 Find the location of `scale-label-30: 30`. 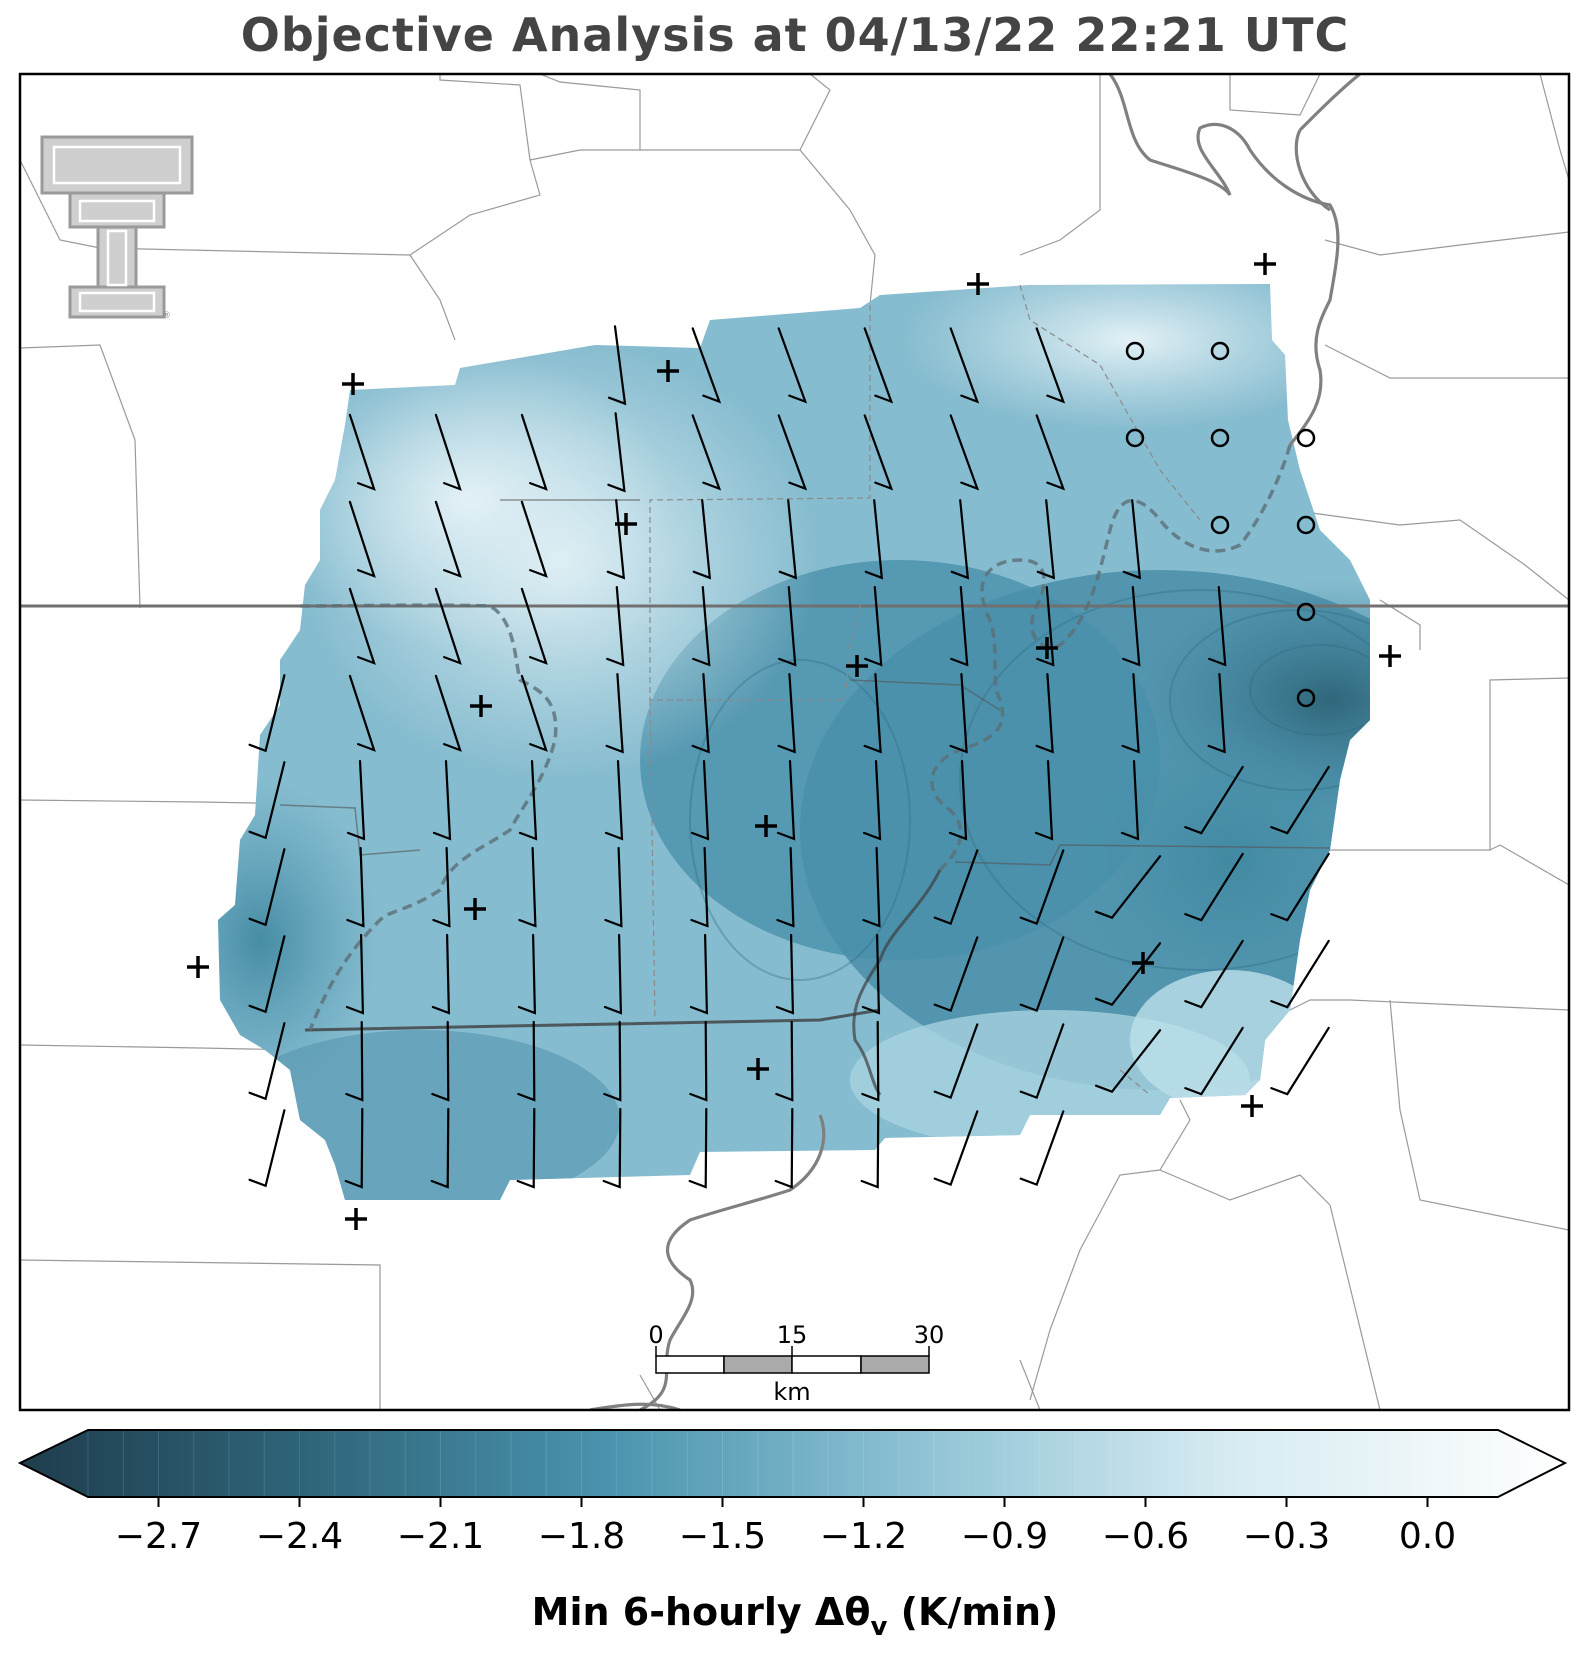

scale-label-30: 30 is located at coordinates (929, 1335).